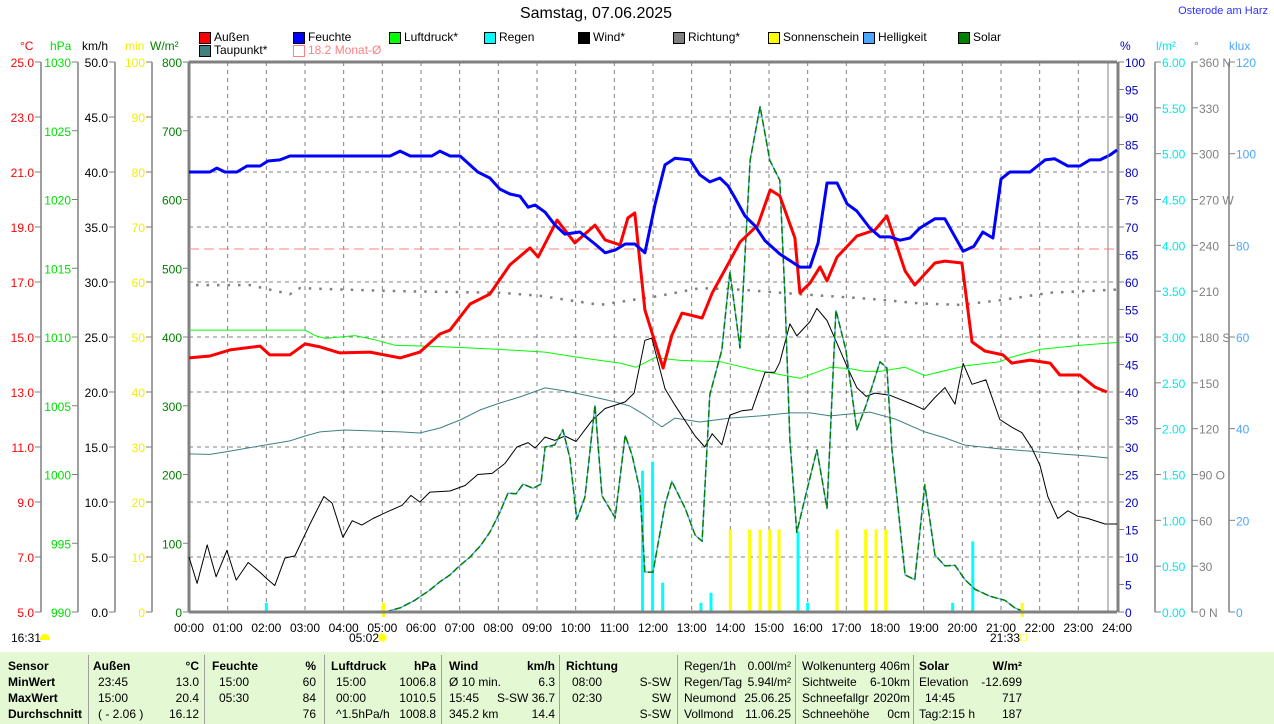  What do you see at coordinates (112, 666) in the screenshot?
I see `column-header: Außen` at bounding box center [112, 666].